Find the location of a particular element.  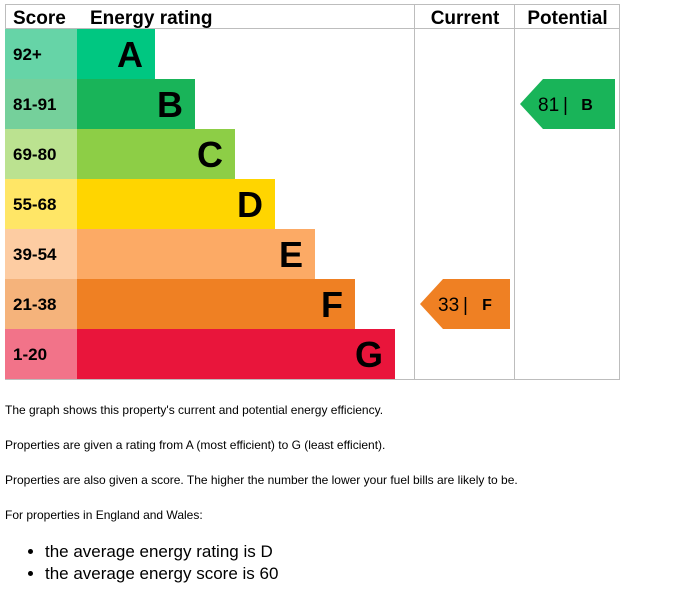

score-cell-c is located at coordinates (41, 154).